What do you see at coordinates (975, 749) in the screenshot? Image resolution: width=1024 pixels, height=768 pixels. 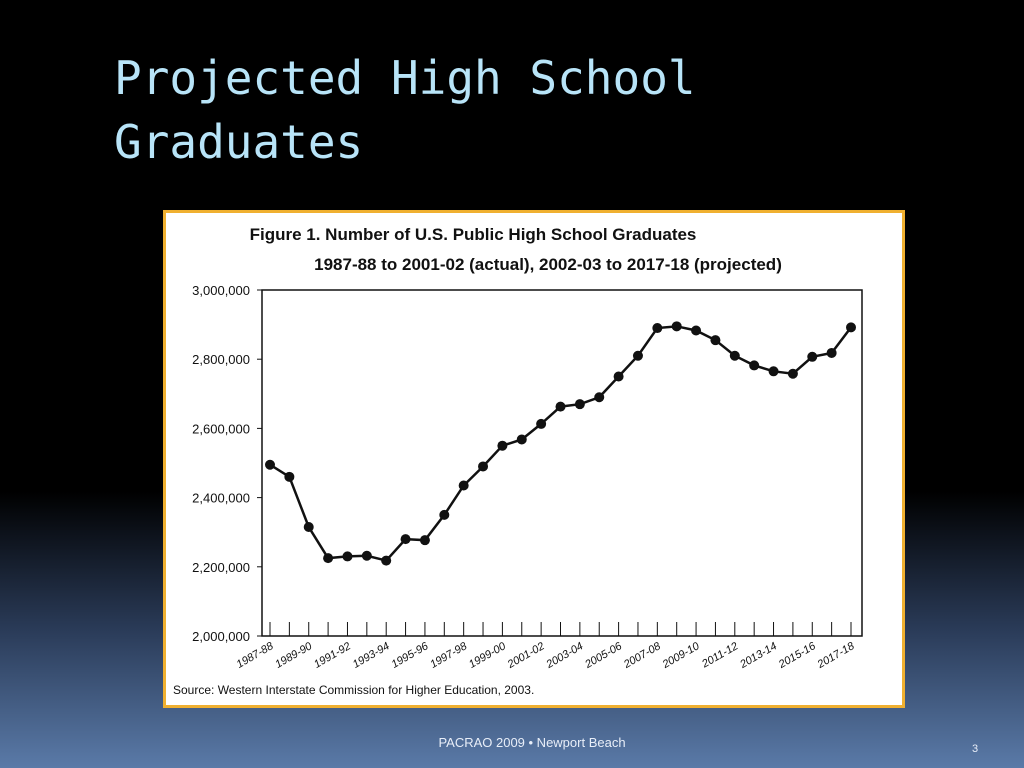 I see `page-number: 3` at bounding box center [975, 749].